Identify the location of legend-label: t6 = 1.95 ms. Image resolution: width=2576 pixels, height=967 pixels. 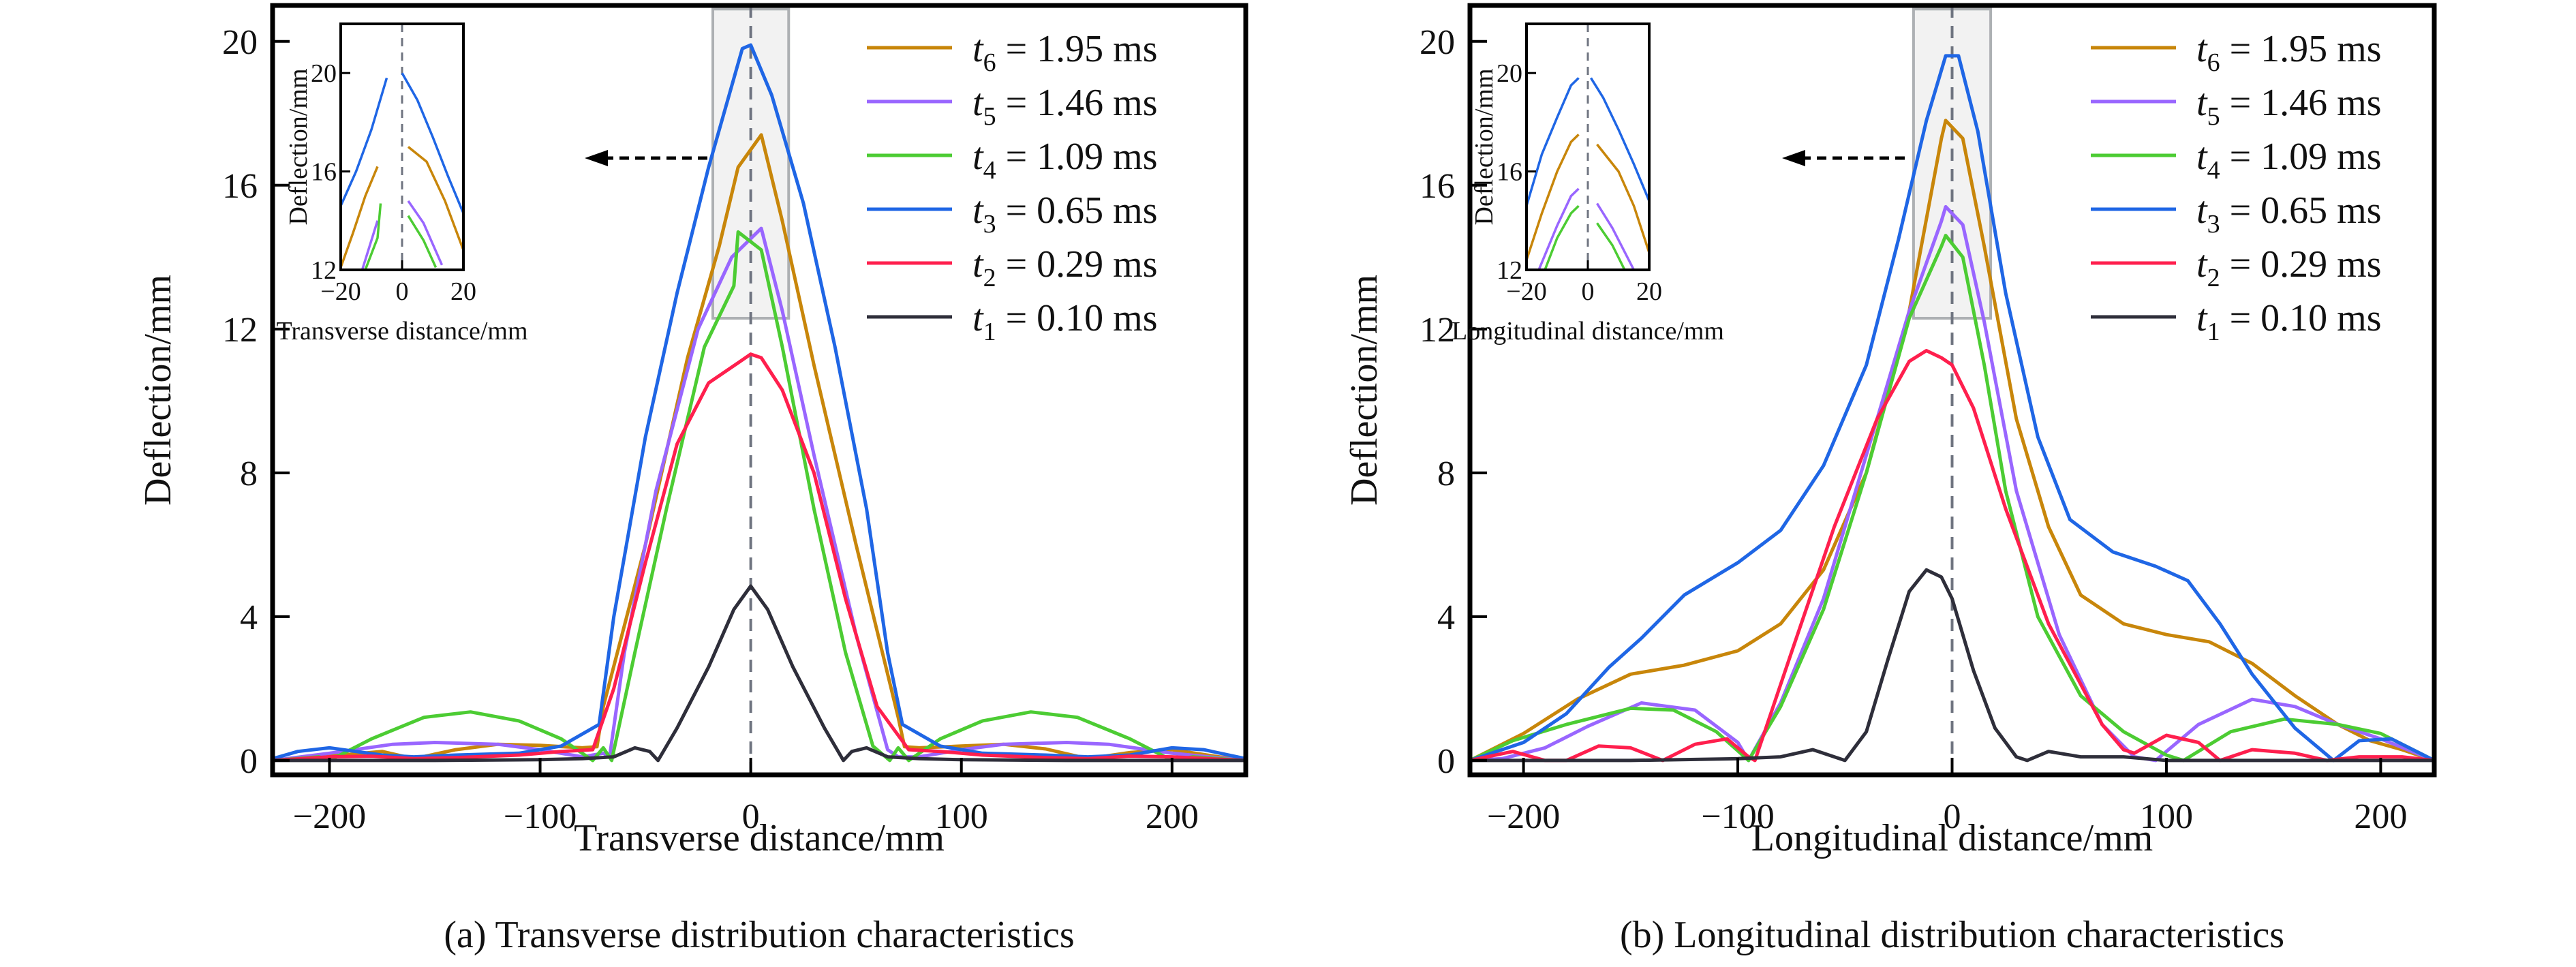
(2289, 52).